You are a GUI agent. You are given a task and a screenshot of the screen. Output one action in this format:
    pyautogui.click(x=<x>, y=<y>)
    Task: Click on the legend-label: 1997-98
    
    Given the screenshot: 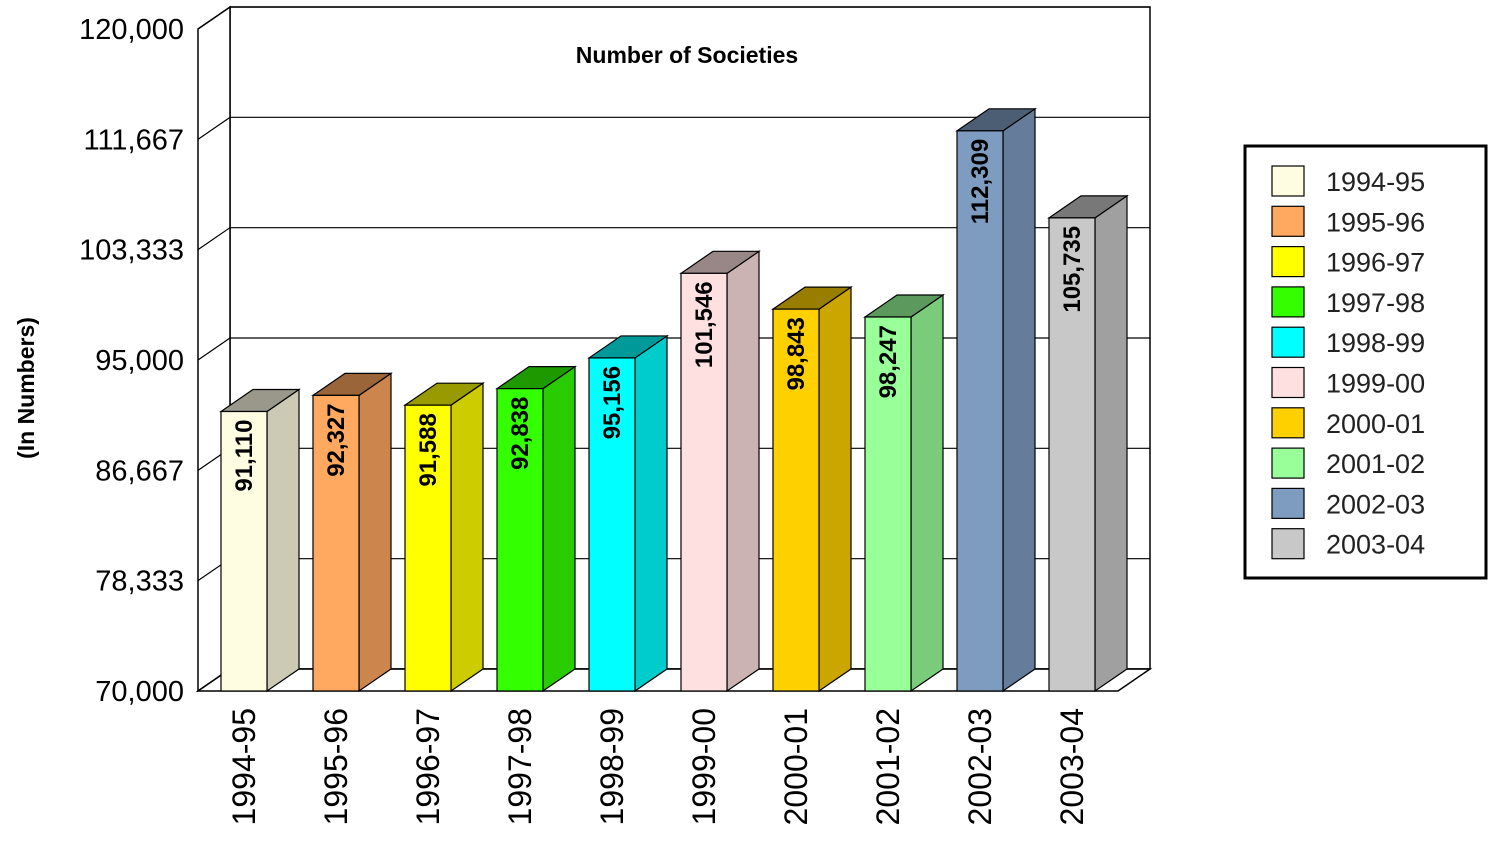 What is the action you would take?
    pyautogui.click(x=1375, y=303)
    